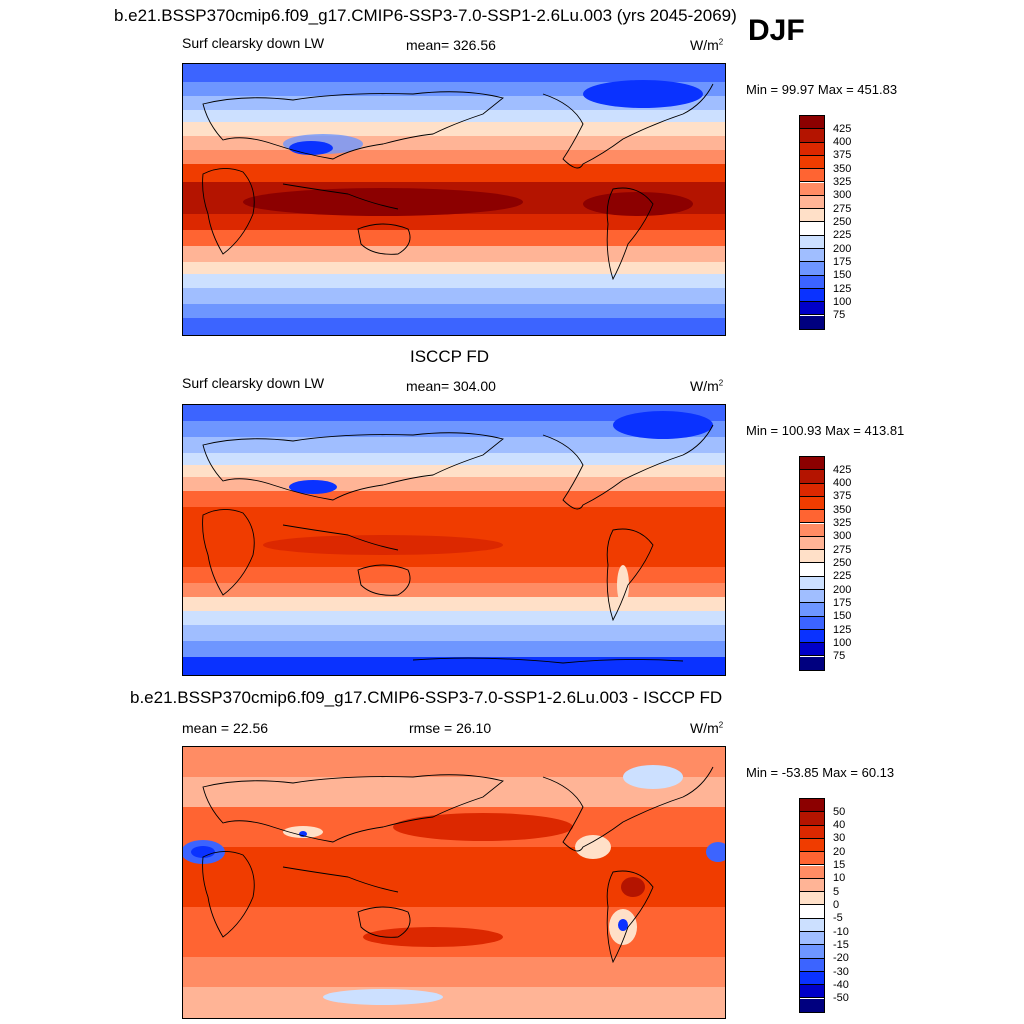 This screenshot has height=1024, width=1024. What do you see at coordinates (454, 540) in the screenshot?
I see `panel2-map` at bounding box center [454, 540].